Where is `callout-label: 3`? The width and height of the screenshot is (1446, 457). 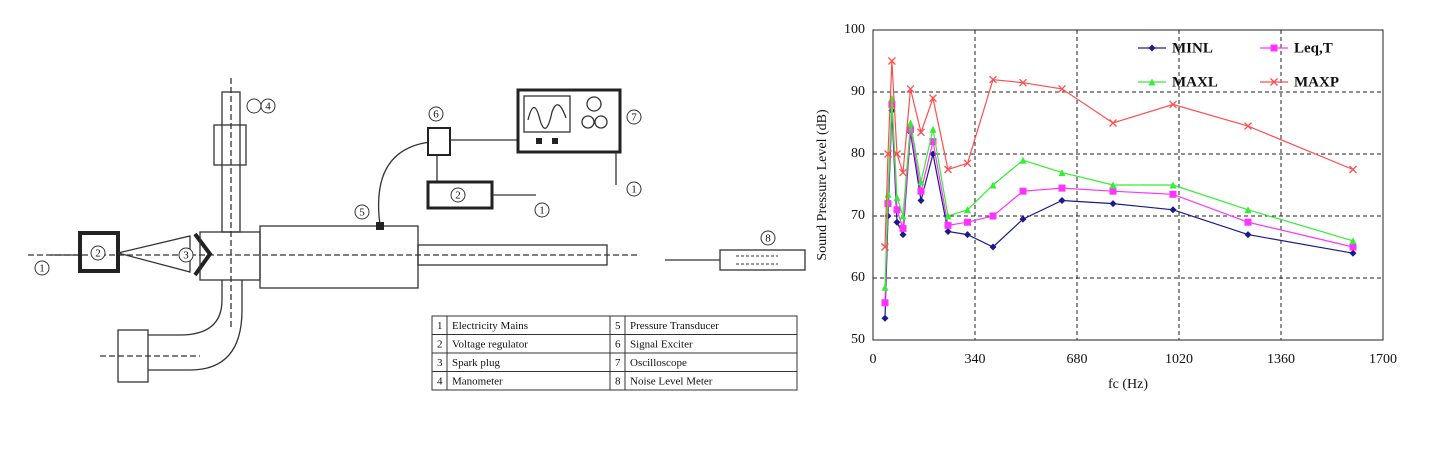
callout-label: 3 is located at coordinates (186, 256).